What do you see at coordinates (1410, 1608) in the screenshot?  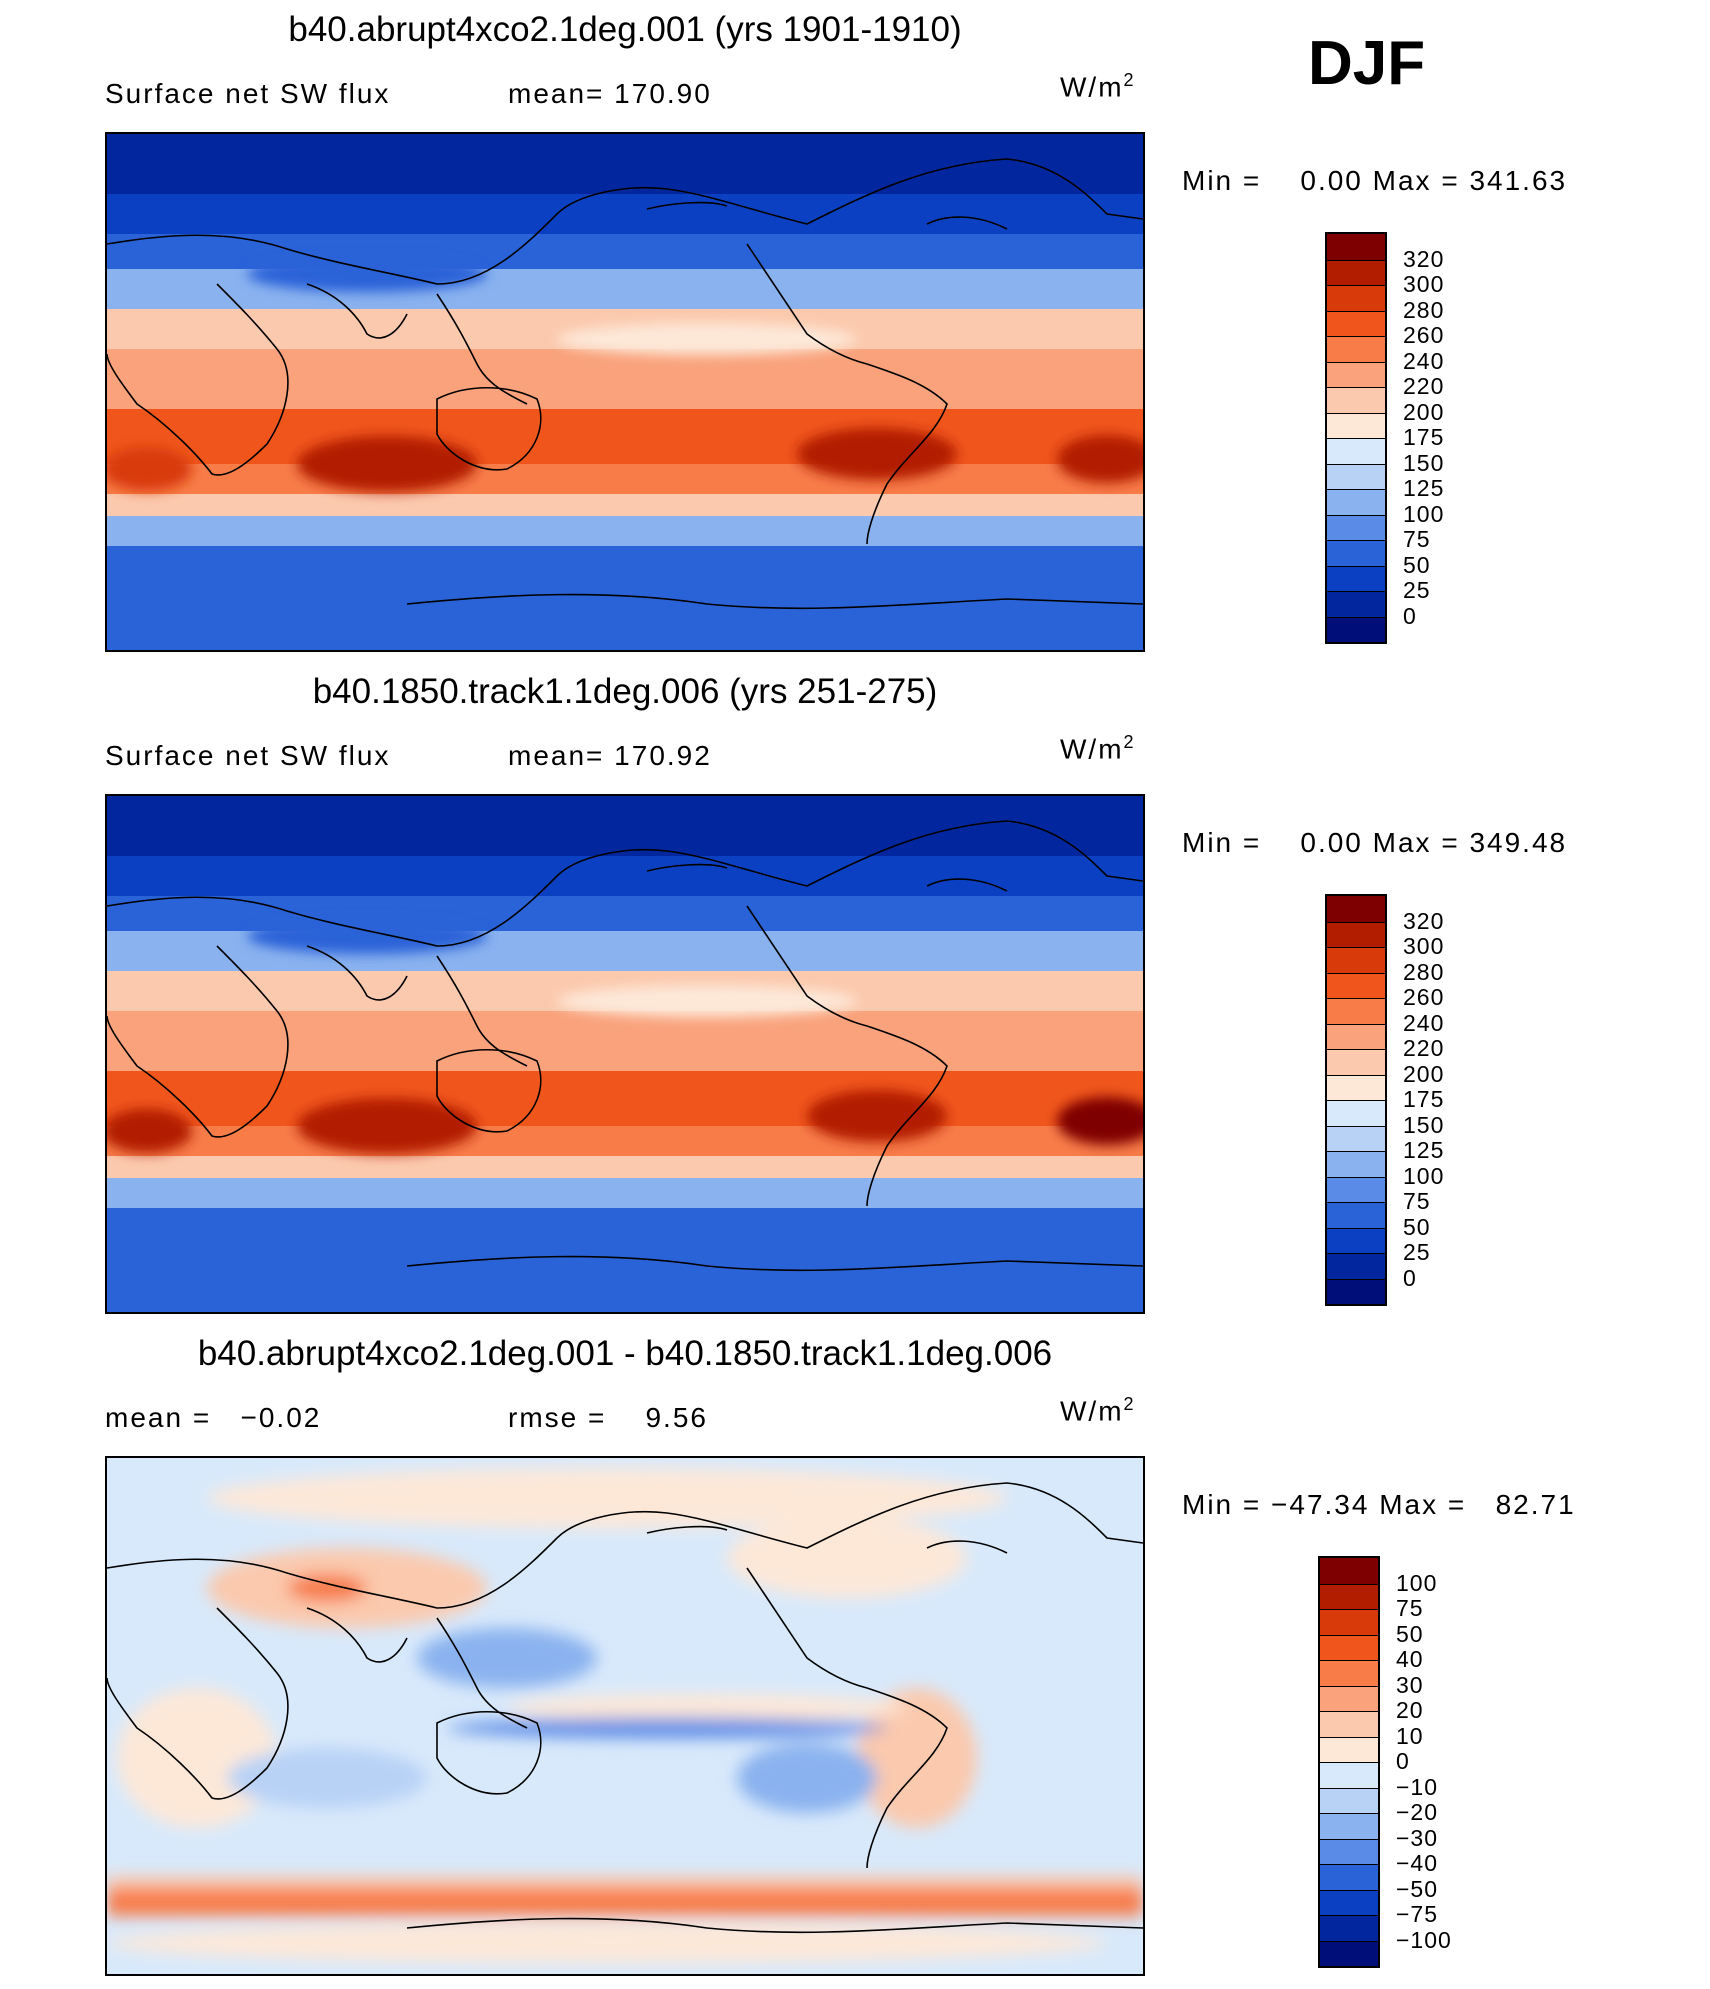 I see `colorbar-tick-label: 75` at bounding box center [1410, 1608].